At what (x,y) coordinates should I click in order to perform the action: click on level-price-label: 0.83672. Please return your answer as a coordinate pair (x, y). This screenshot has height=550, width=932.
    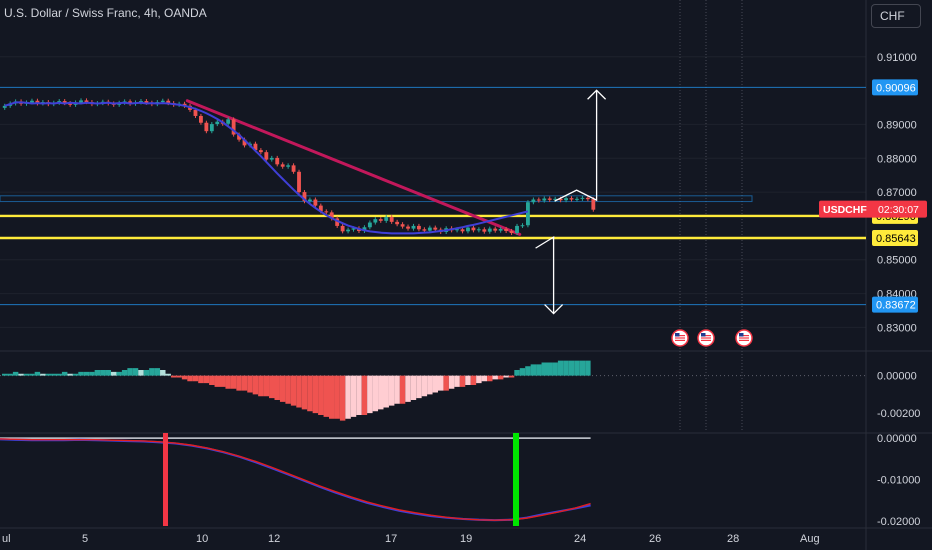
    Looking at the image, I should click on (896, 306).